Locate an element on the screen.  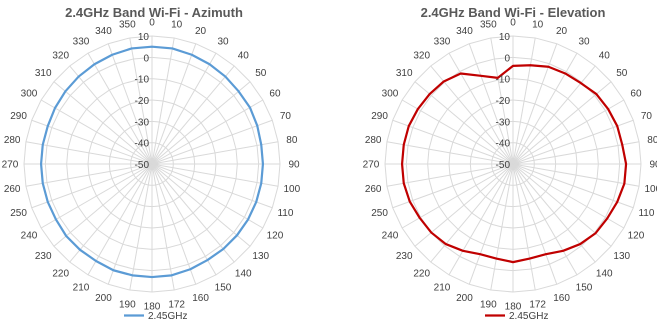
angle-label: 260 is located at coordinates (12, 189).